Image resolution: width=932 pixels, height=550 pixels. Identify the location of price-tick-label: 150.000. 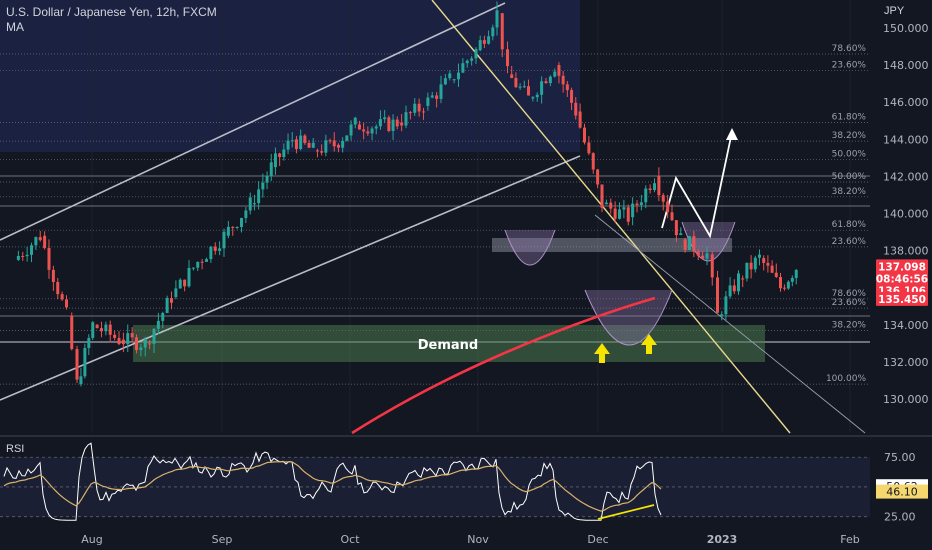
(906, 28).